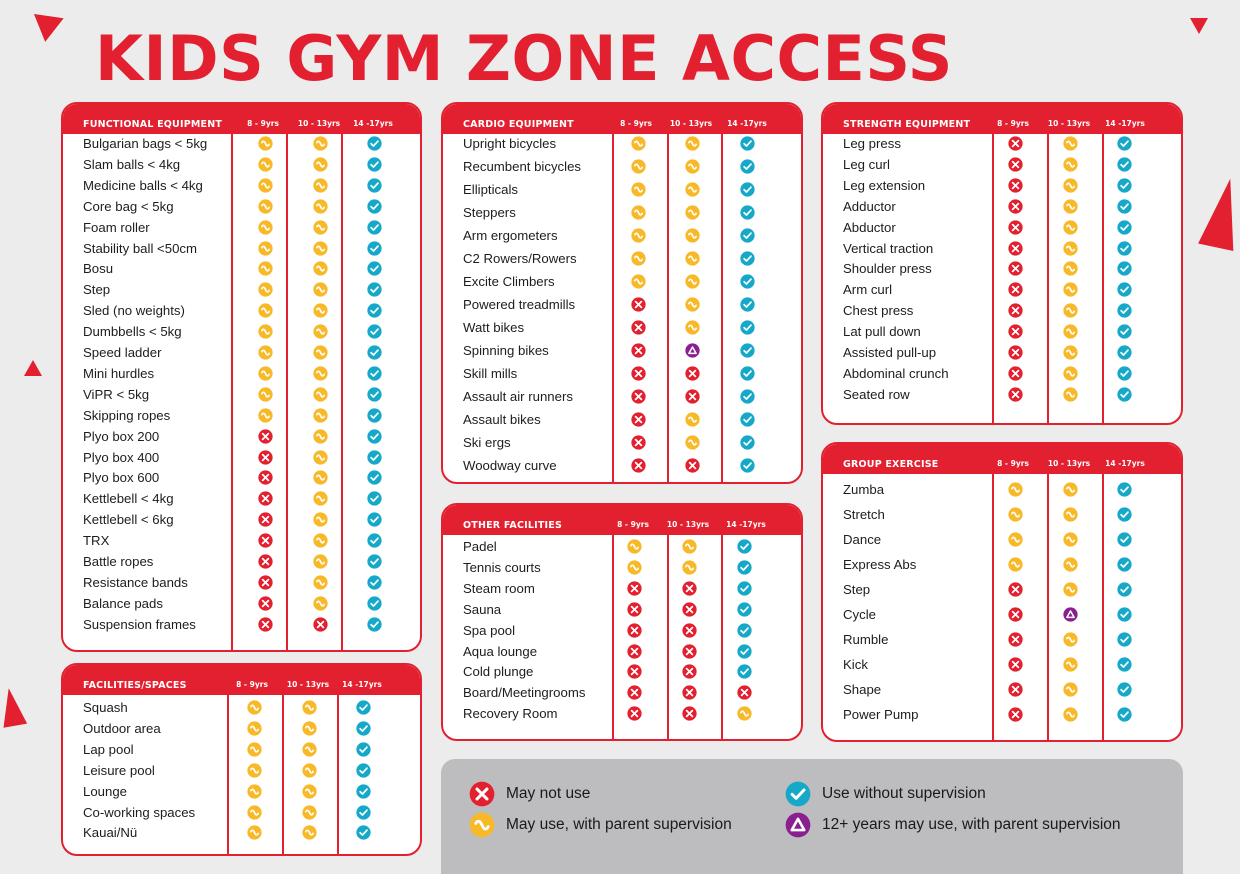 The image size is (1240, 874). I want to click on row-label: Lounge, so click(105, 791).